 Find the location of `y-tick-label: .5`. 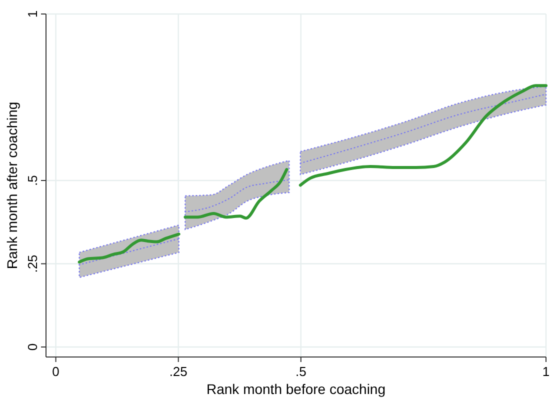

y-tick-label: .5 is located at coordinates (32, 180).